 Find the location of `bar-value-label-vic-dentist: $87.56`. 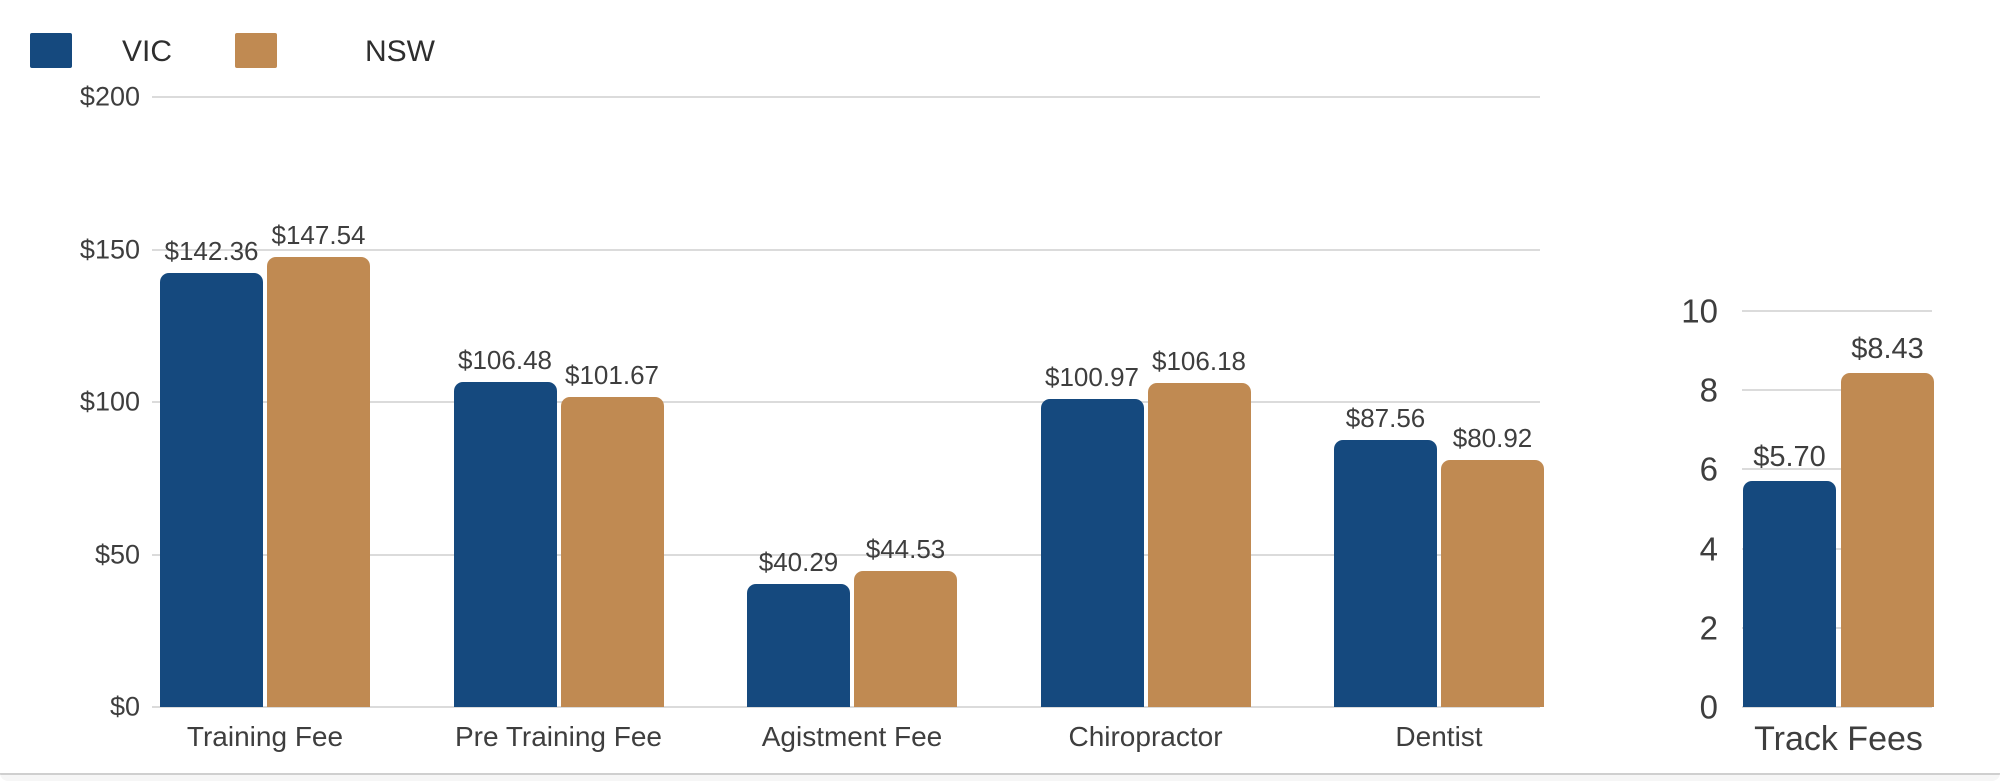

bar-value-label-vic-dentist: $87.56 is located at coordinates (1385, 417).